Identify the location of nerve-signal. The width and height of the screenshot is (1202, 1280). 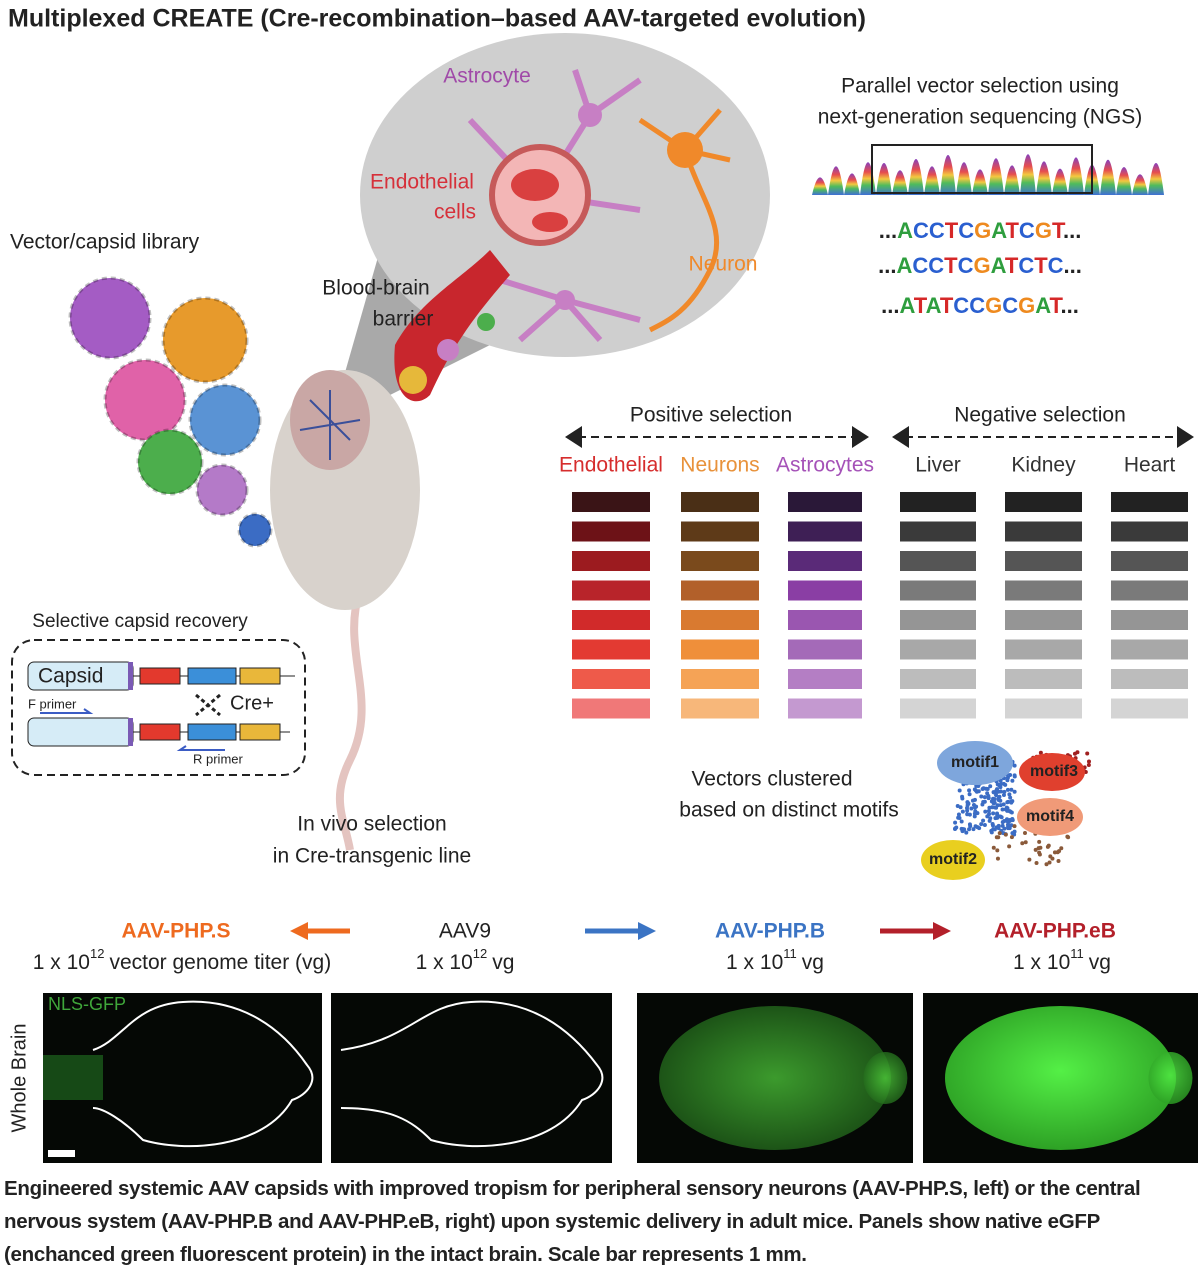
(73, 1077).